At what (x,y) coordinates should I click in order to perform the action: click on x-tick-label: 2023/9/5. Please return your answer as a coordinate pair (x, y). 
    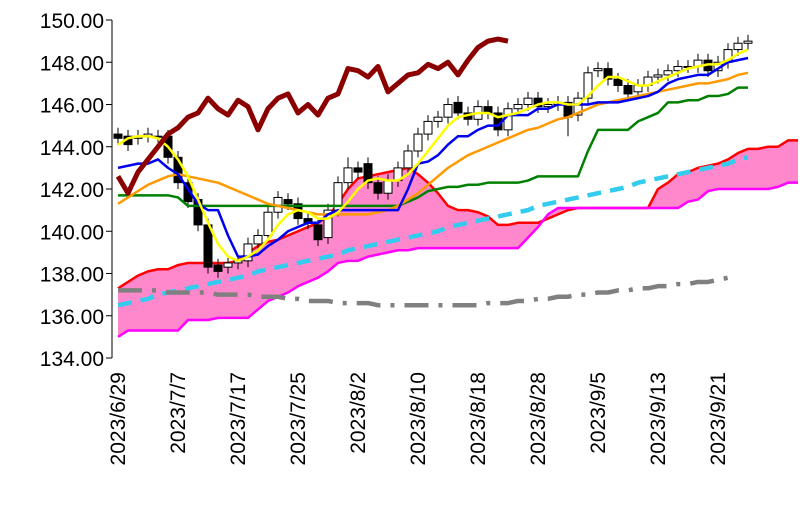
    Looking at the image, I should click on (598, 413).